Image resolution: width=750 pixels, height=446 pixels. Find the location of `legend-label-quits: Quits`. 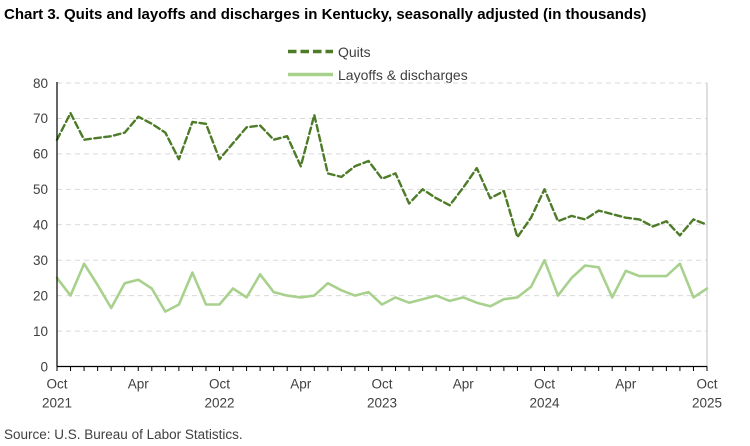

legend-label-quits: Quits is located at coordinates (354, 51).